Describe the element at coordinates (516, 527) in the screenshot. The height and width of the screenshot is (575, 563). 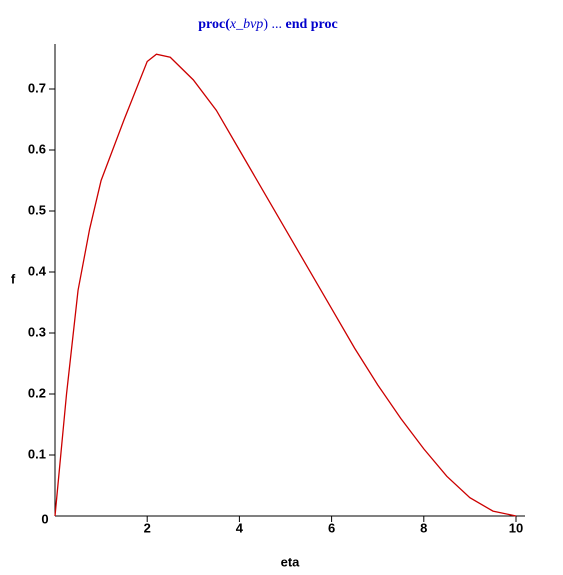
I see `x-tick-label: 10` at that location.